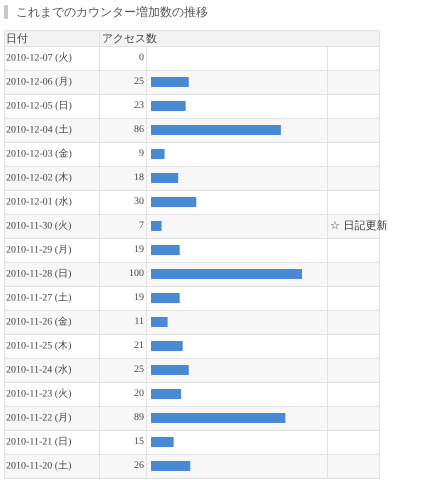 This screenshot has height=480, width=433. I want to click on data-label: 11, so click(139, 322).